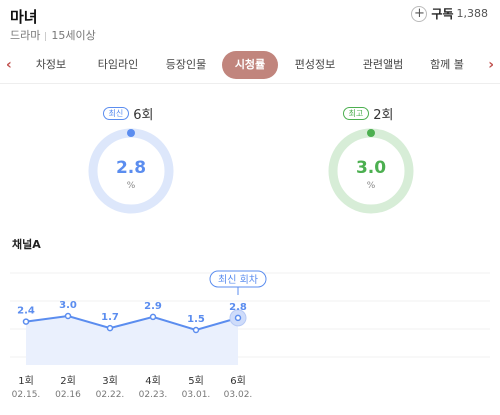 The height and width of the screenshot is (415, 500). I want to click on tab-together: 함께 볼, so click(447, 64).